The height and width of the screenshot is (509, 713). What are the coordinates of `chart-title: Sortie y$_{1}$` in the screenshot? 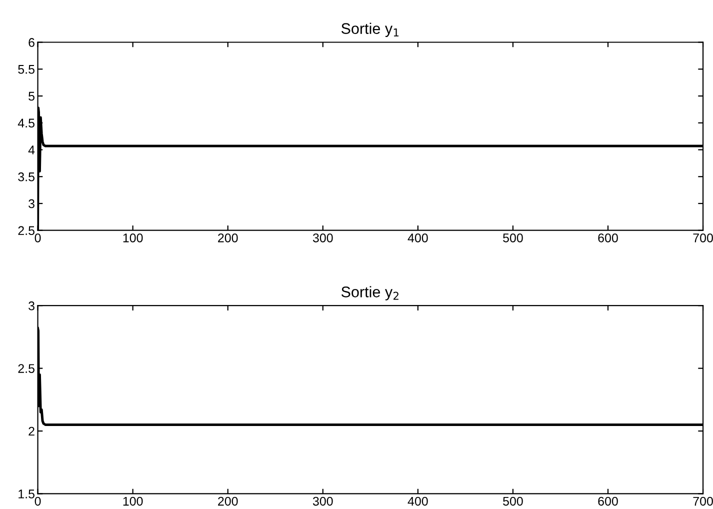 It's located at (370, 30).